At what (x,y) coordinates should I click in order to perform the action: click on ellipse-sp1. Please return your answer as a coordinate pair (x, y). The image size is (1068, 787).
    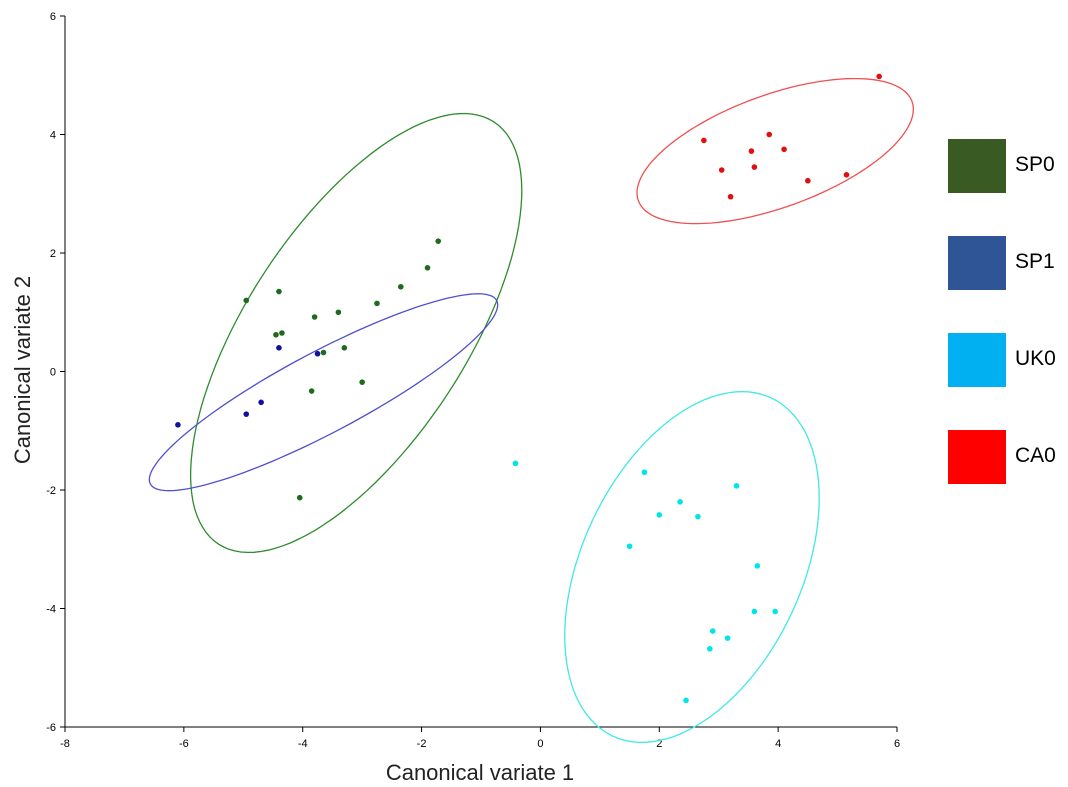
    Looking at the image, I should click on (323, 392).